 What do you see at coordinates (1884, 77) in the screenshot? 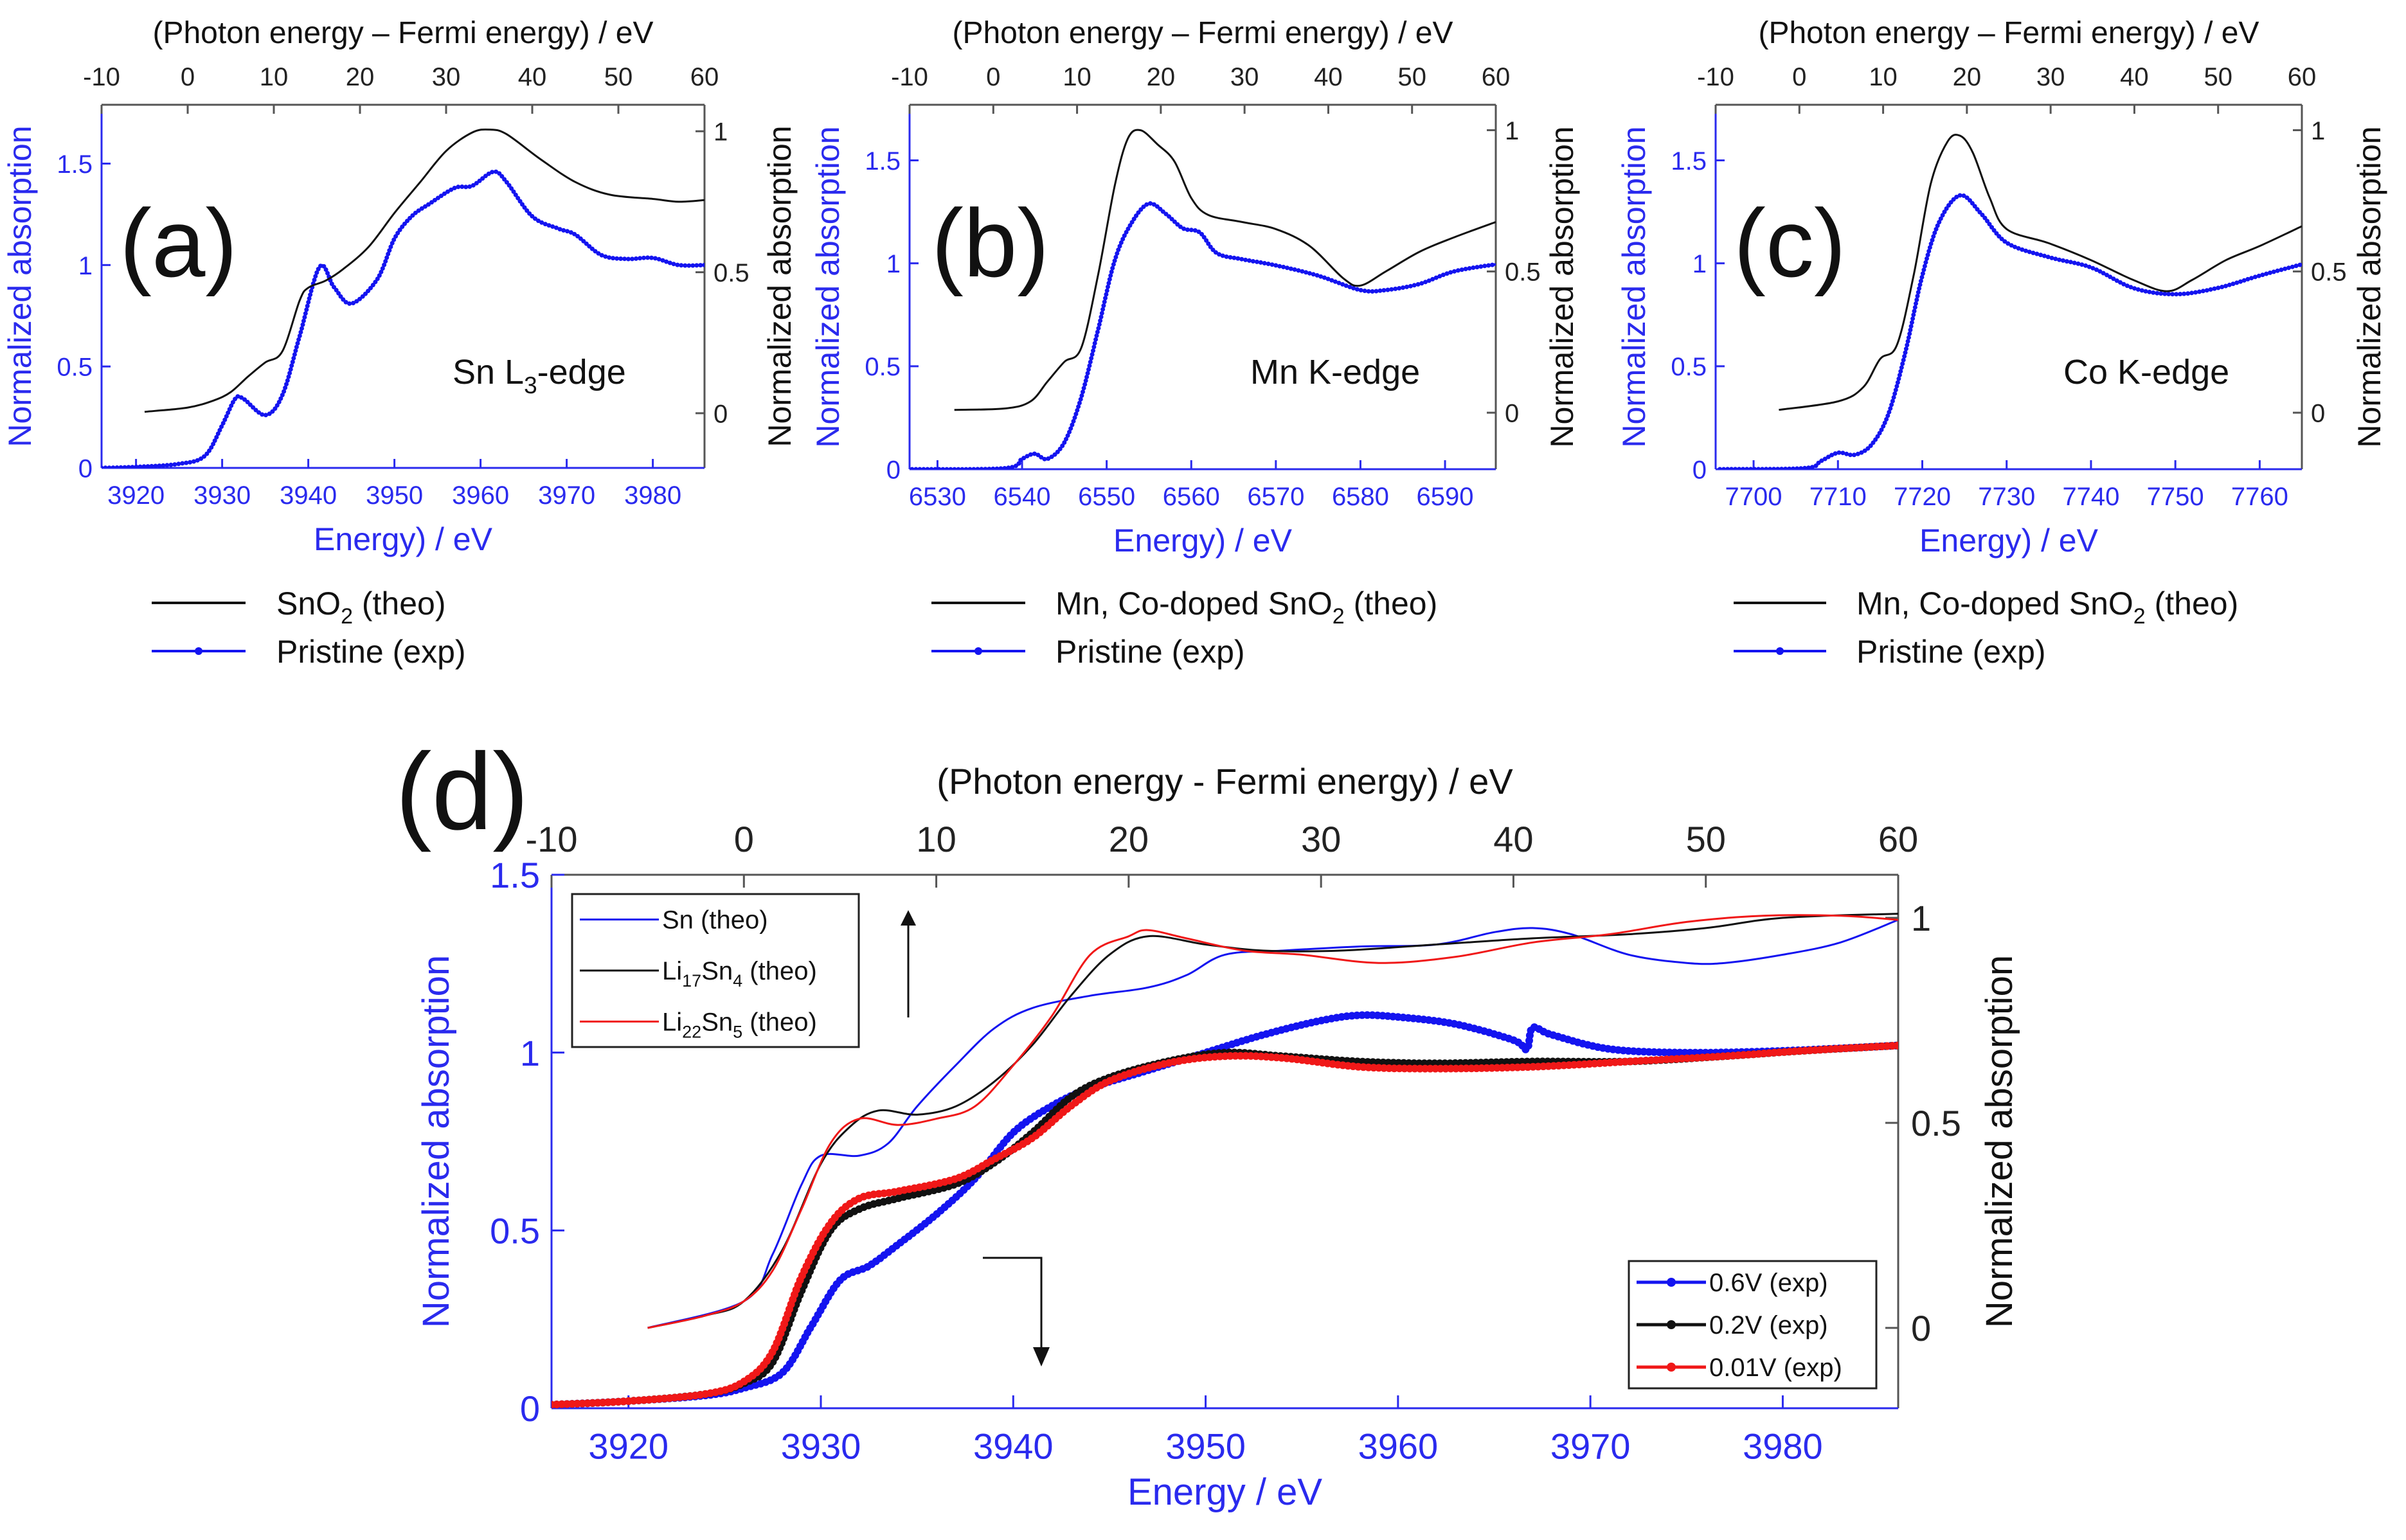
I see `top-tick-label: 10` at bounding box center [1884, 77].